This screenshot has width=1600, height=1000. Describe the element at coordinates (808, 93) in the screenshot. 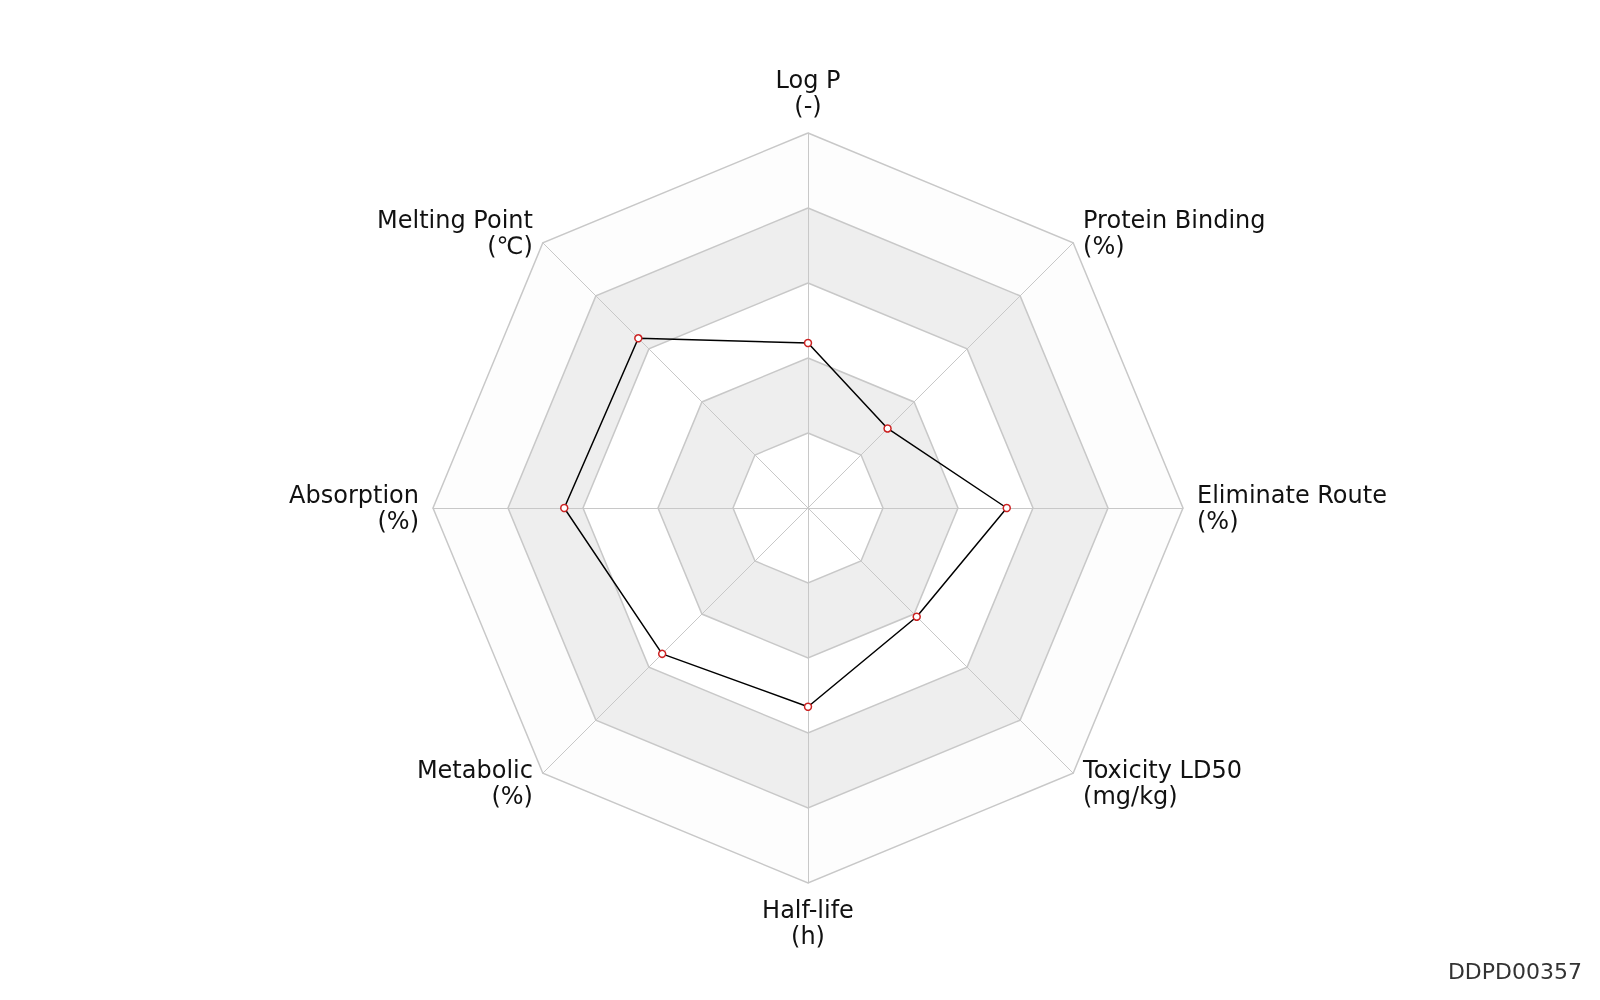

I see `spoke-label: Log P (-)` at that location.